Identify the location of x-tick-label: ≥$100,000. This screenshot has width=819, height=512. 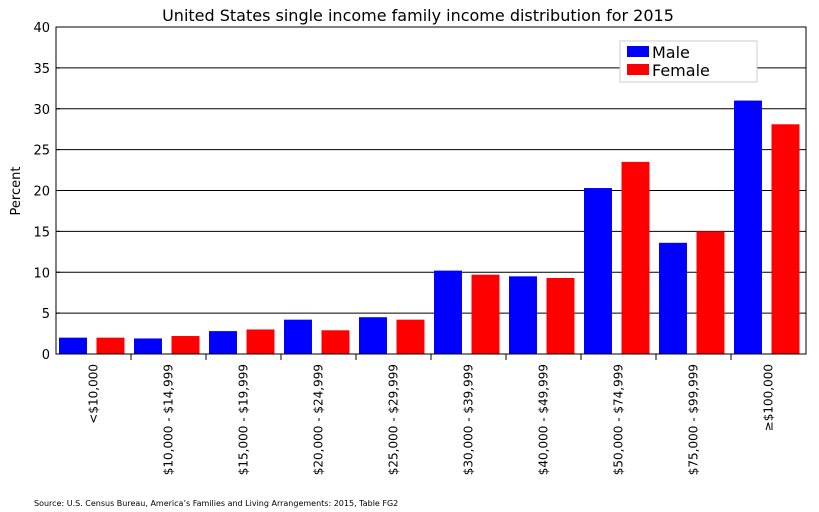
(769, 397).